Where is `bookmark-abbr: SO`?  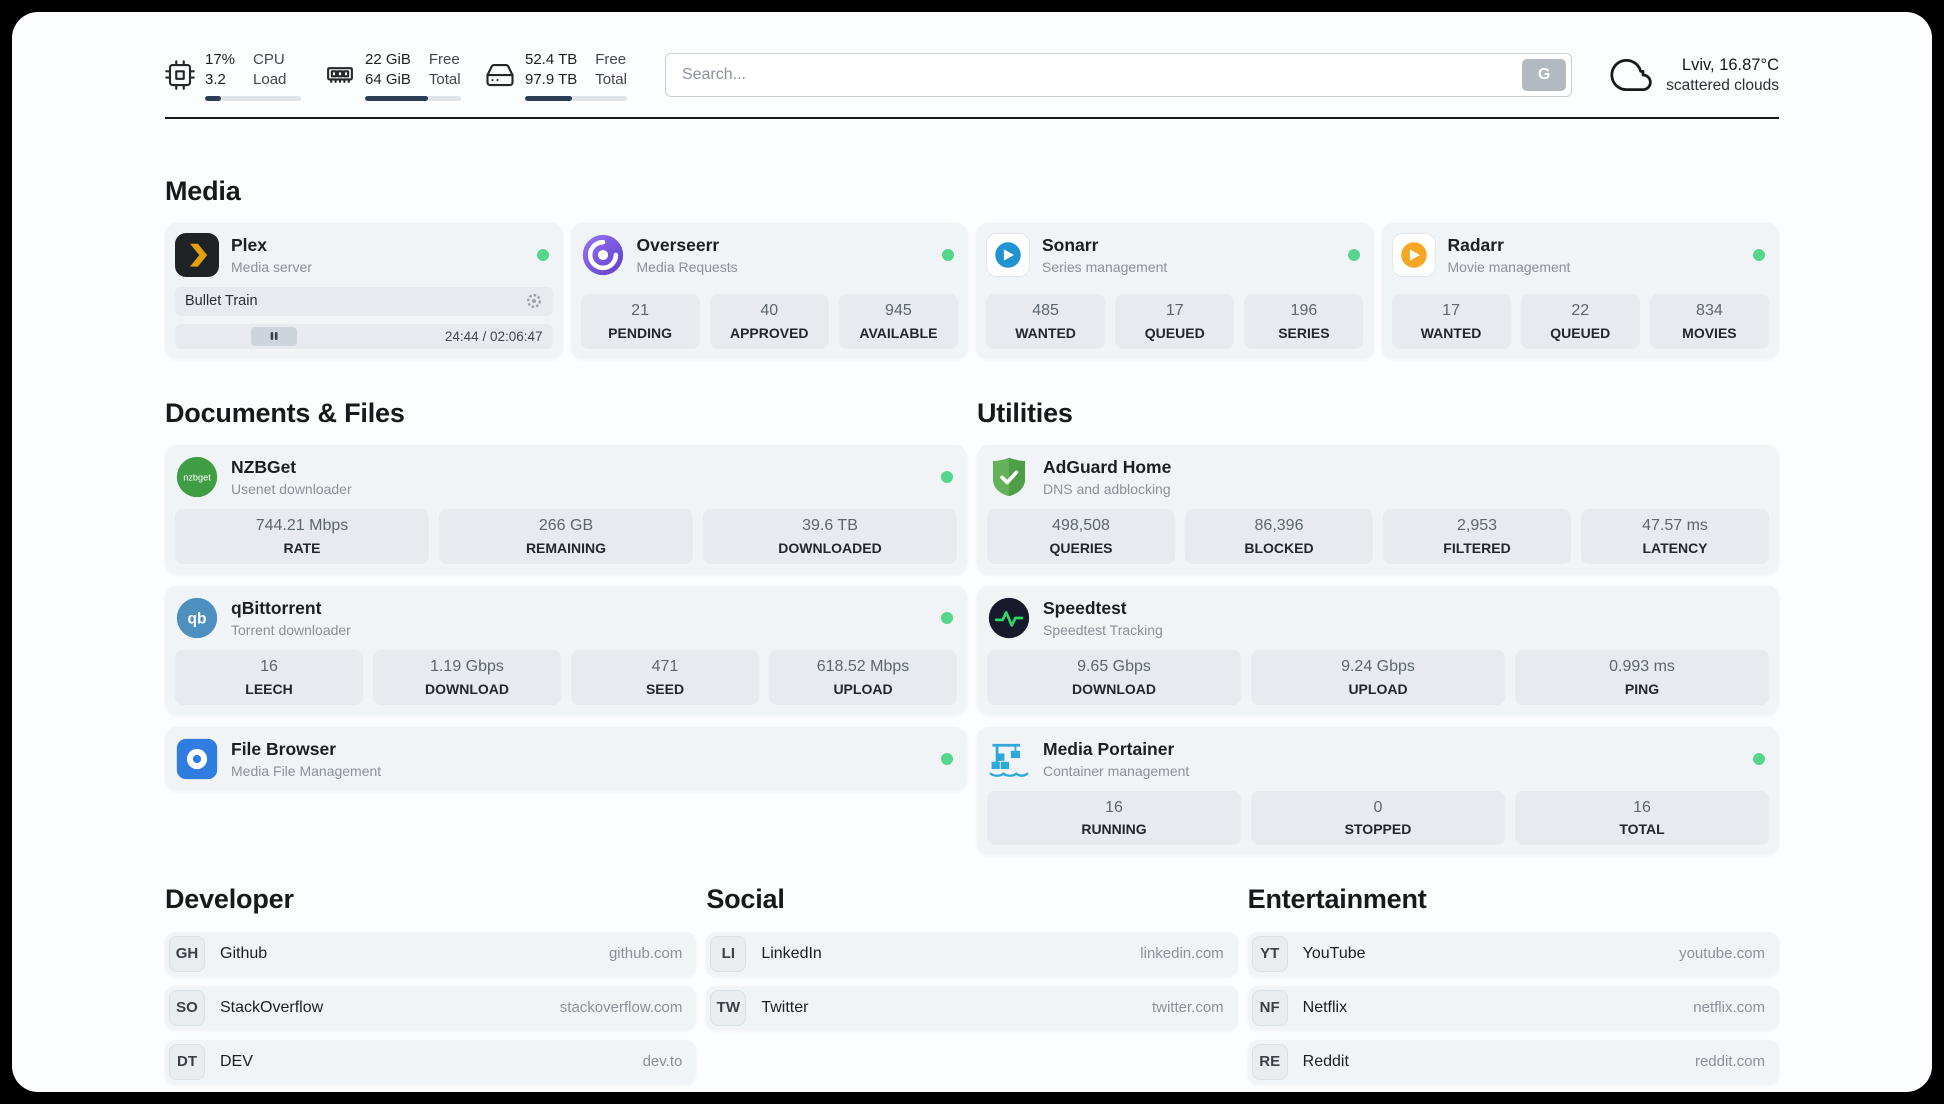 bookmark-abbr: SO is located at coordinates (187, 1007).